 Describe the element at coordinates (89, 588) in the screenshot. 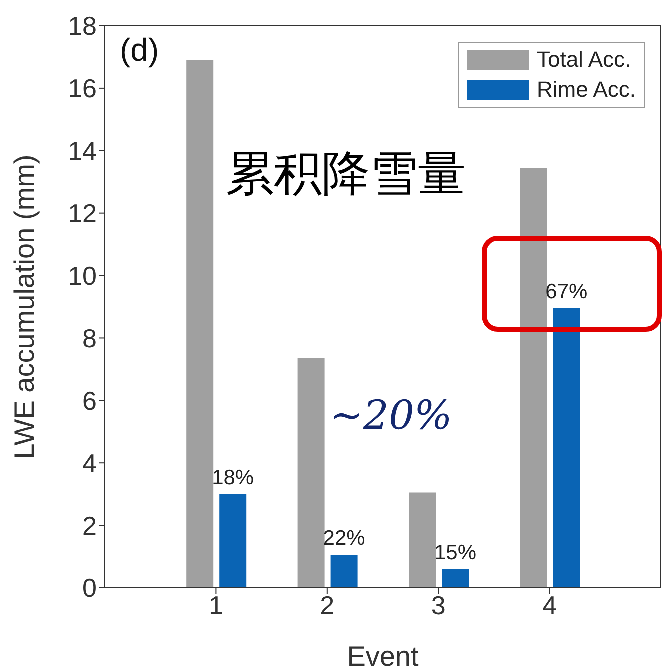

I see `y-tick-label: 0` at that location.